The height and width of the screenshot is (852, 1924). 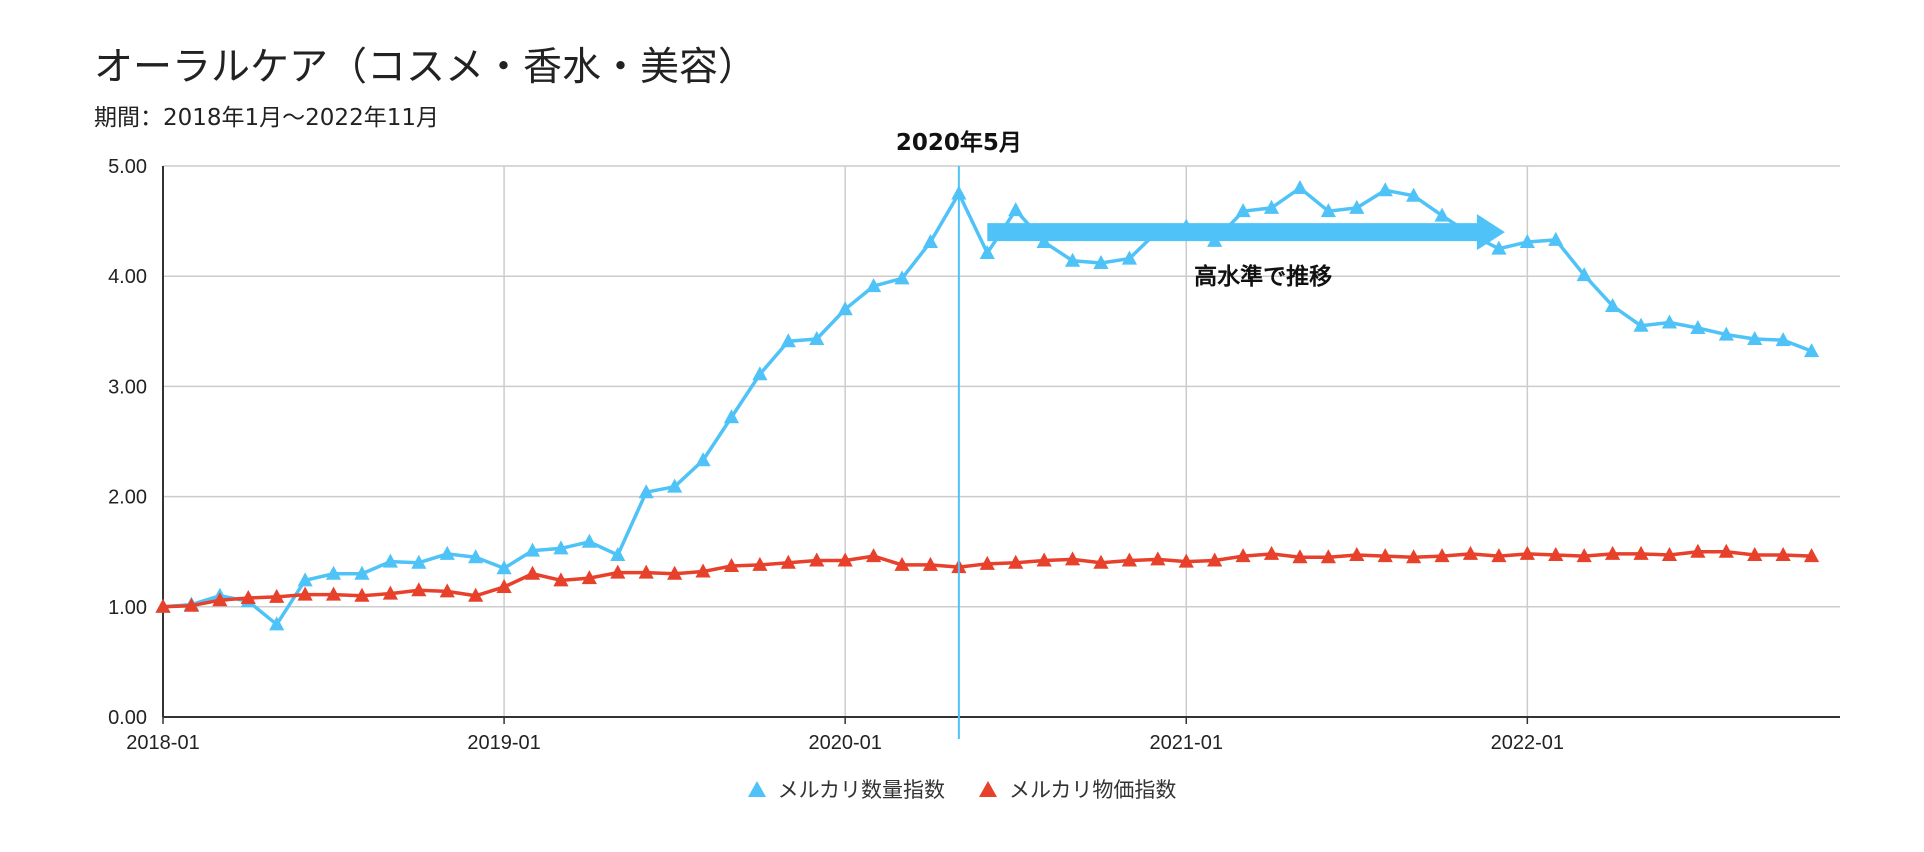 What do you see at coordinates (1246, 232) in the screenshot?
I see `annotation-arrow` at bounding box center [1246, 232].